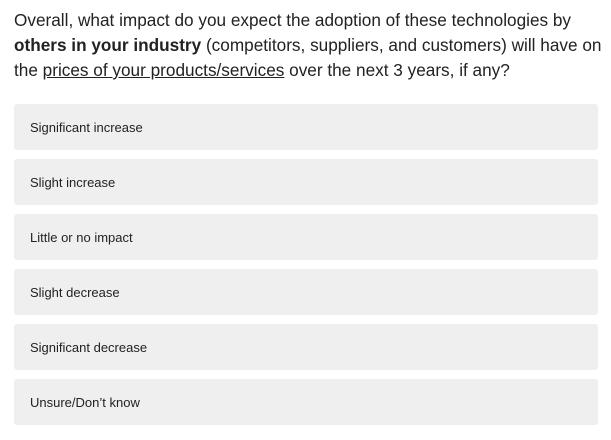  What do you see at coordinates (306, 237) in the screenshot?
I see `option-little-or-no-impact: Little or no impact` at bounding box center [306, 237].